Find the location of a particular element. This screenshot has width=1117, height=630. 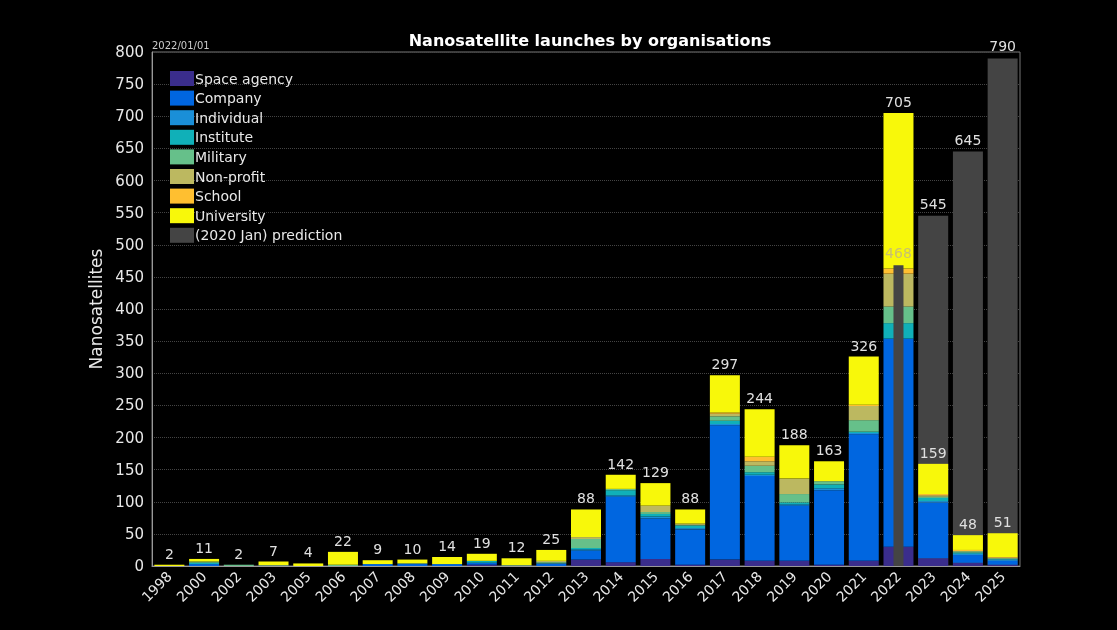

total-label: 326 is located at coordinates (864, 345).